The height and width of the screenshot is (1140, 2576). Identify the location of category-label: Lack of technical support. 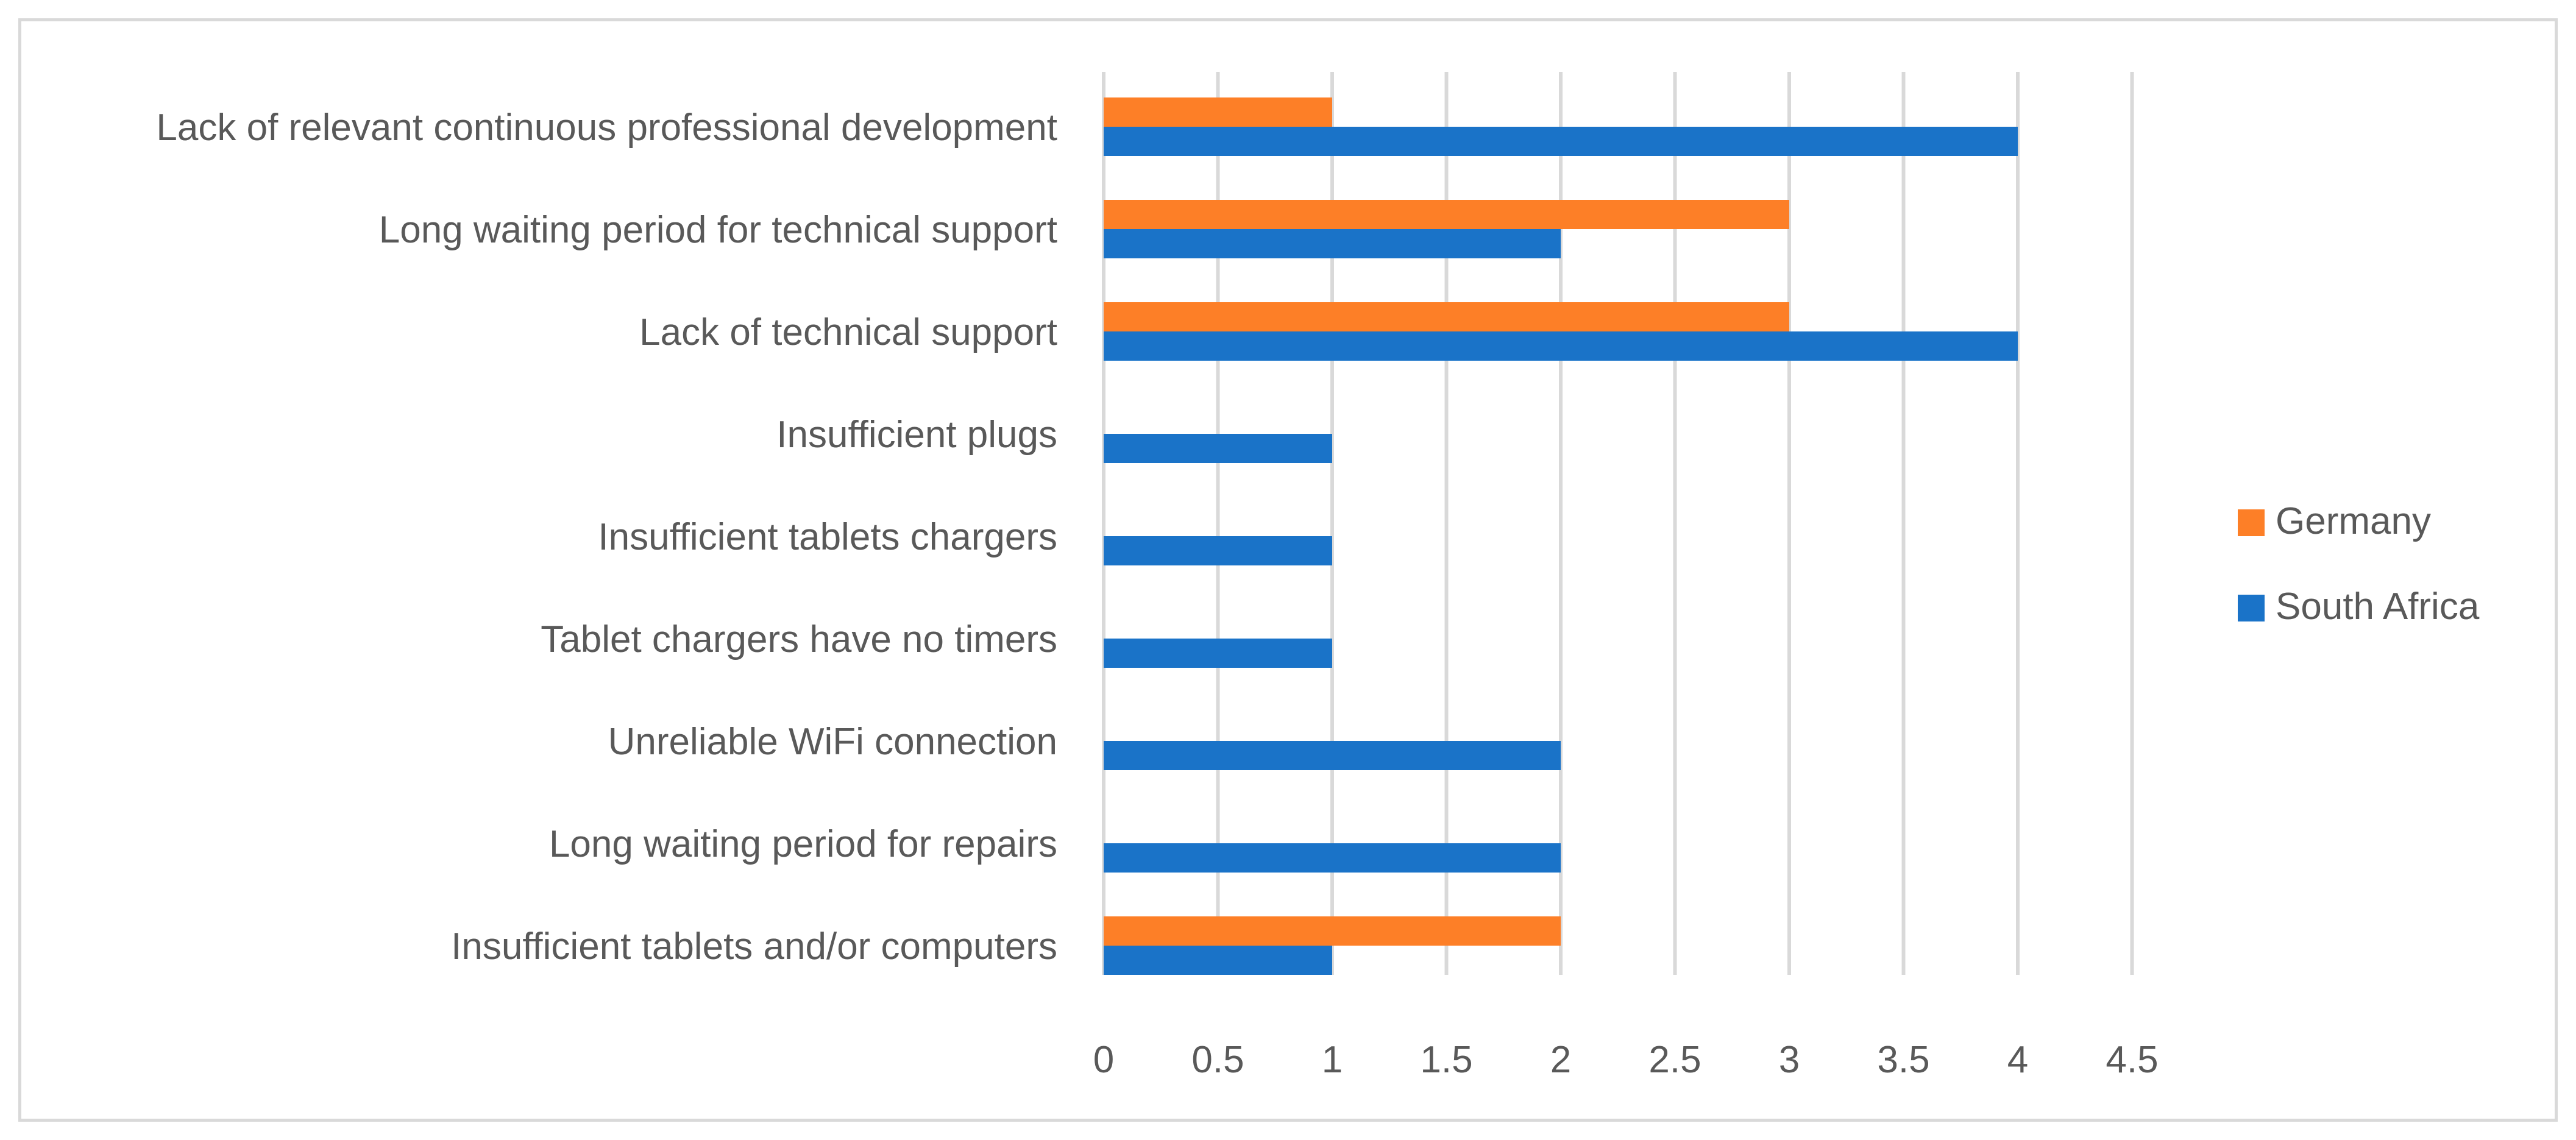
(848, 332).